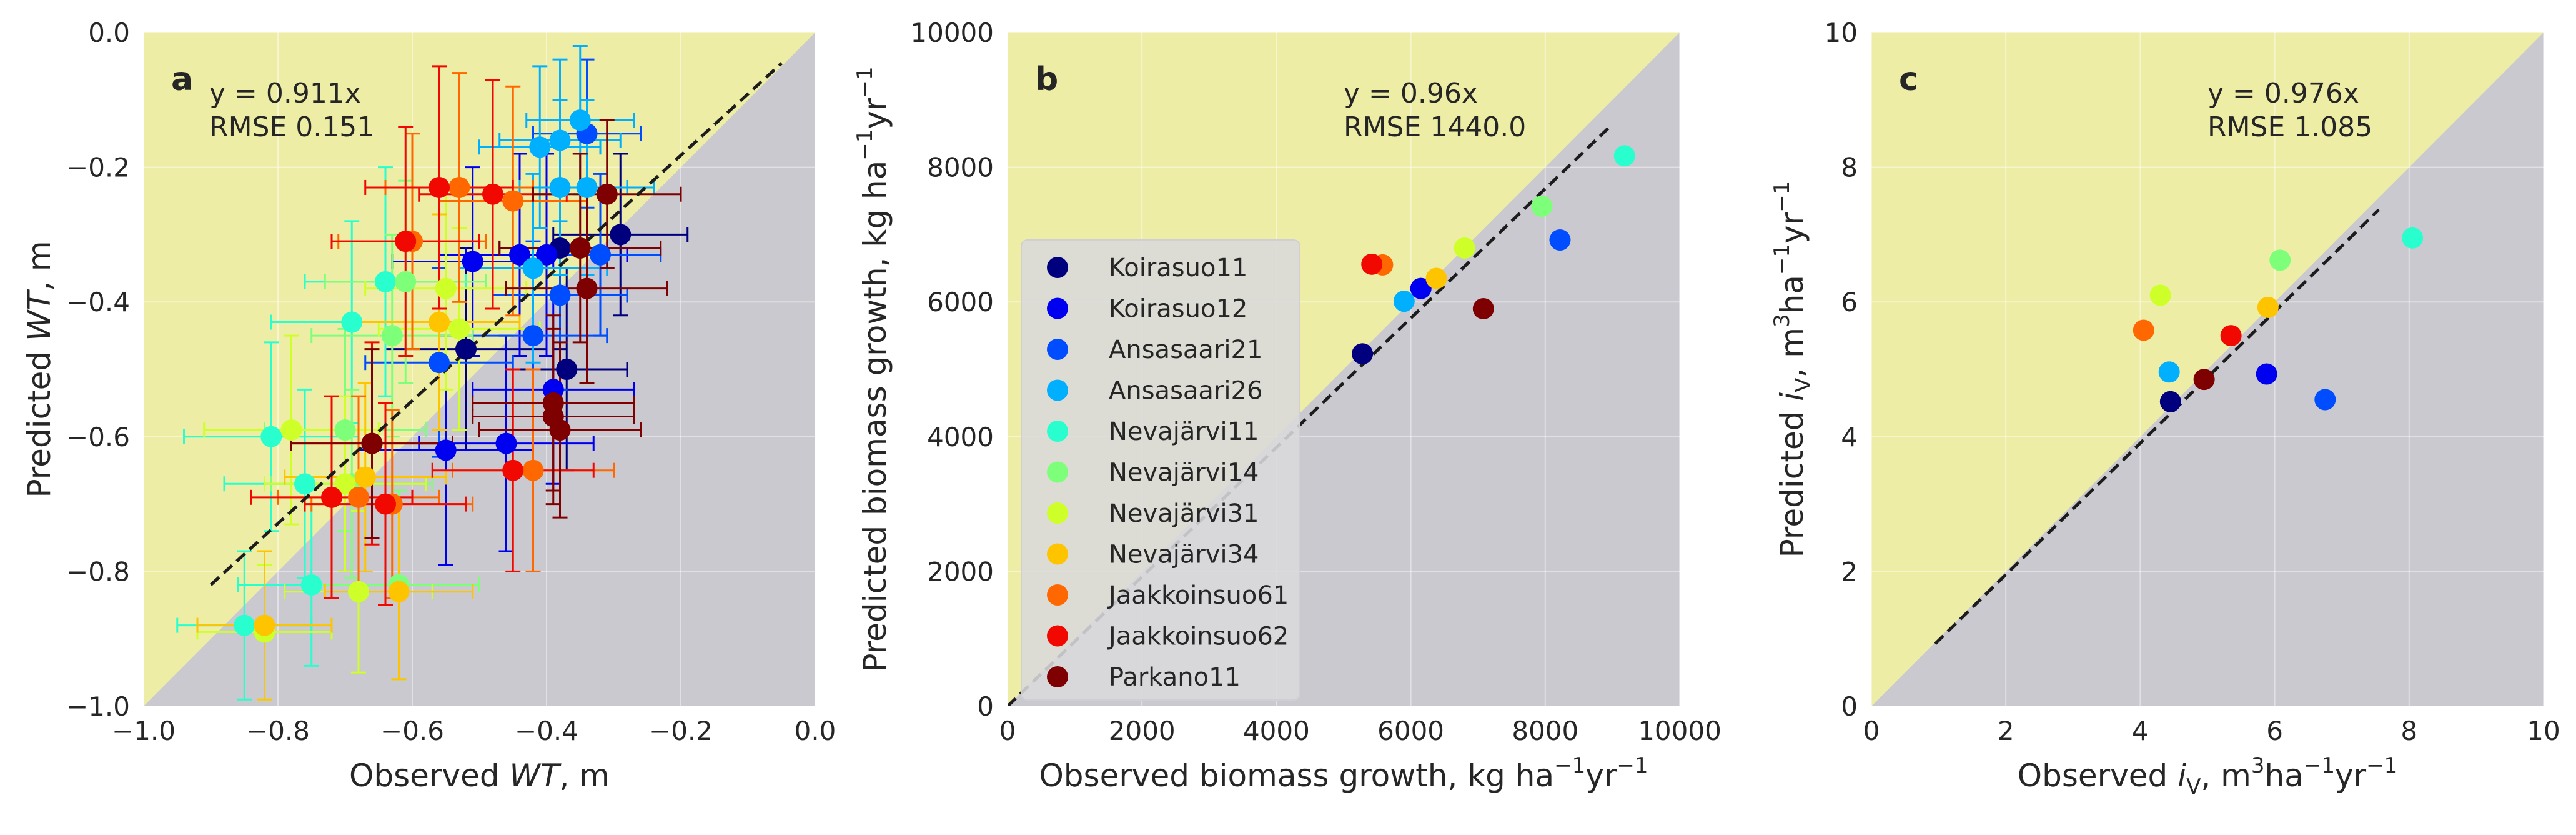 This screenshot has height=835, width=2576. Describe the element at coordinates (2157, 427) in the screenshot. I see `regression-line` at that location.